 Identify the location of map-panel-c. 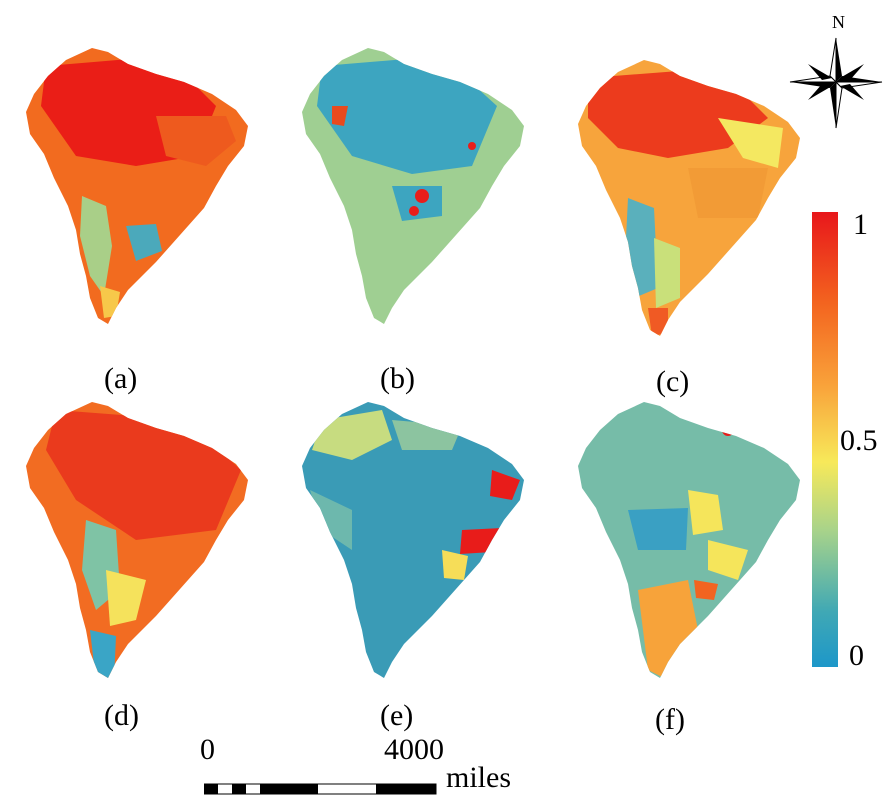
(689, 198).